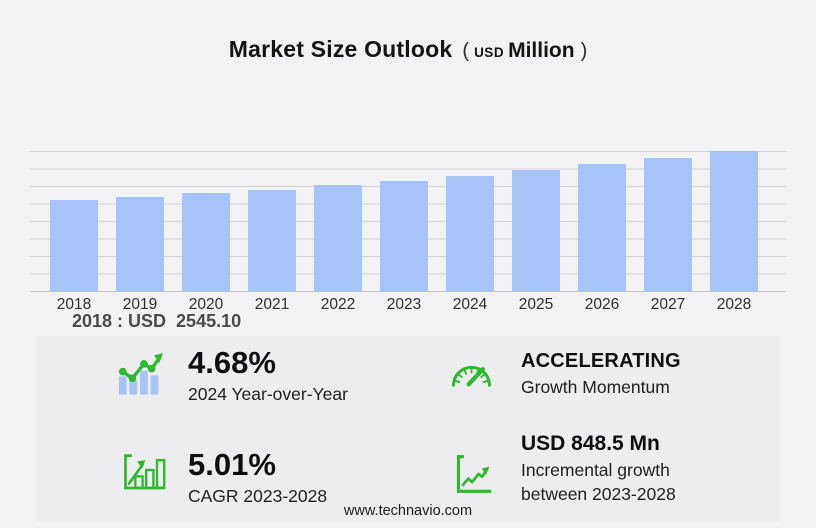 The height and width of the screenshot is (528, 816). What do you see at coordinates (272, 240) in the screenshot?
I see `bar-2021` at bounding box center [272, 240].